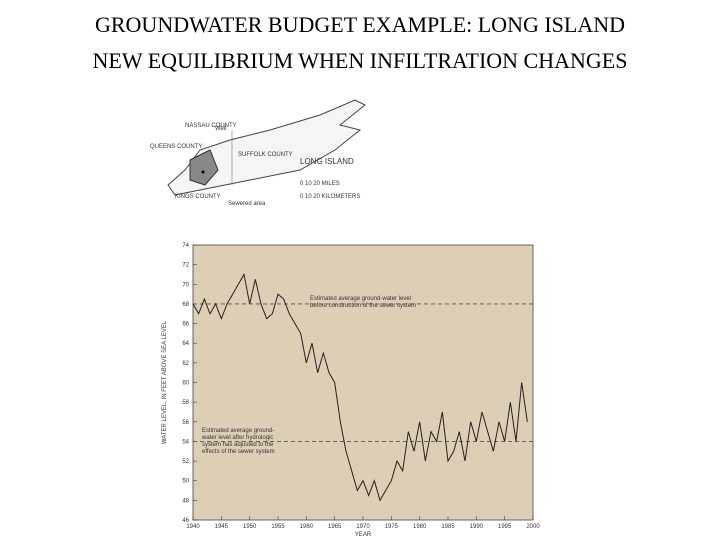 The image size is (720, 540). I want to click on x-tick-label: 1955, so click(278, 527).